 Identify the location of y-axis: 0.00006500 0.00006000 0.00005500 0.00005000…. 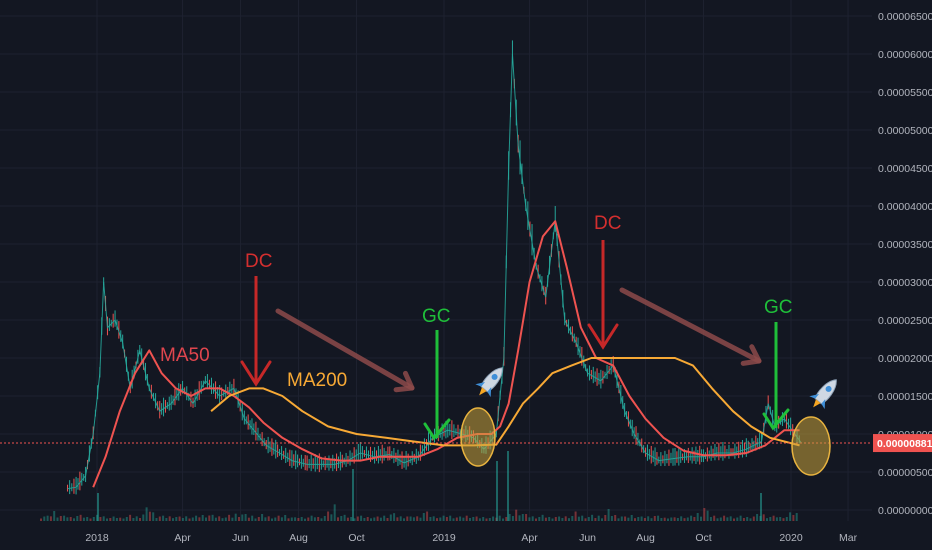
(902, 264).